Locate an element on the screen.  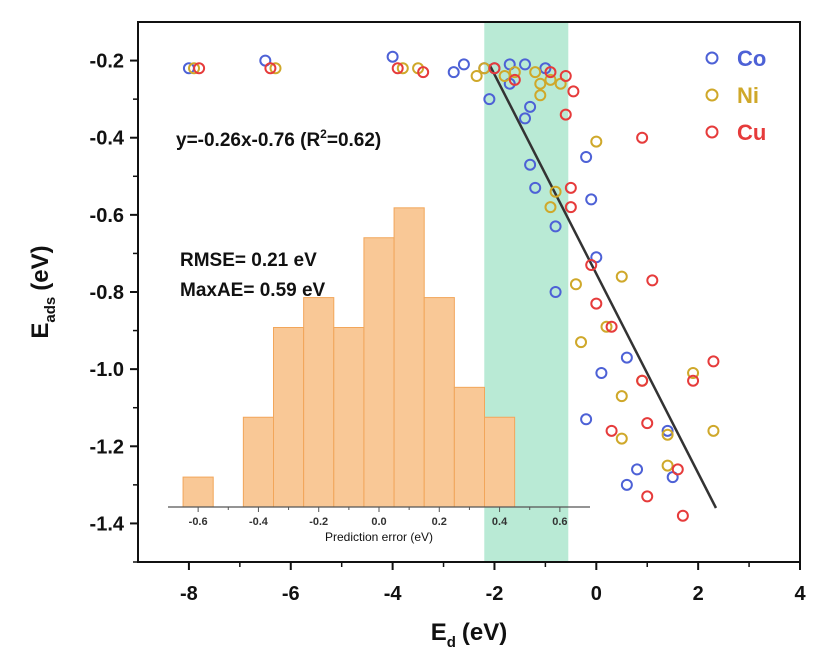
x-tick-label: 0 is located at coordinates (596, 594).